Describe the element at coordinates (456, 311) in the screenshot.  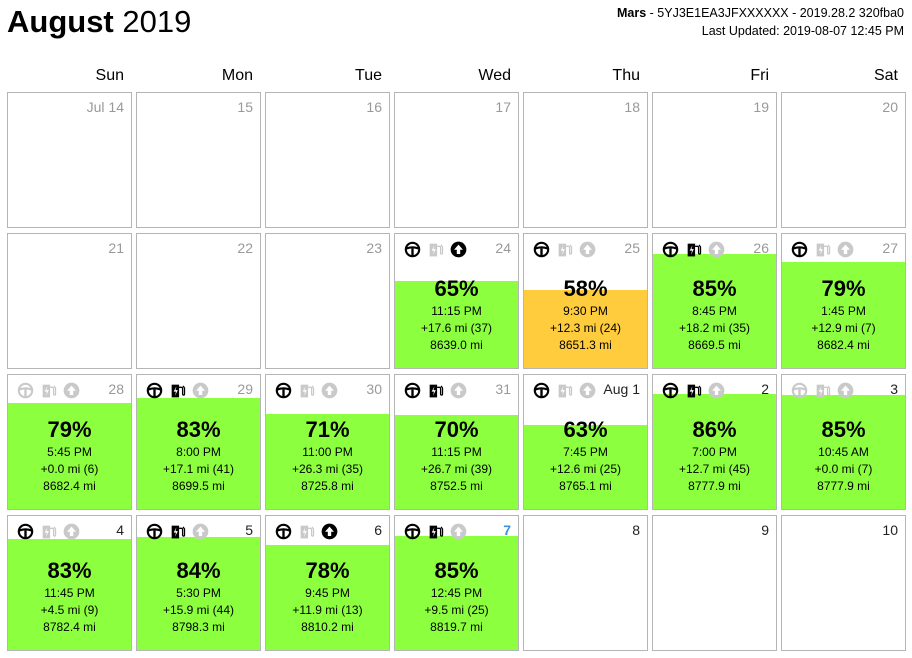
I see `last-time: 11:15 PM` at that location.